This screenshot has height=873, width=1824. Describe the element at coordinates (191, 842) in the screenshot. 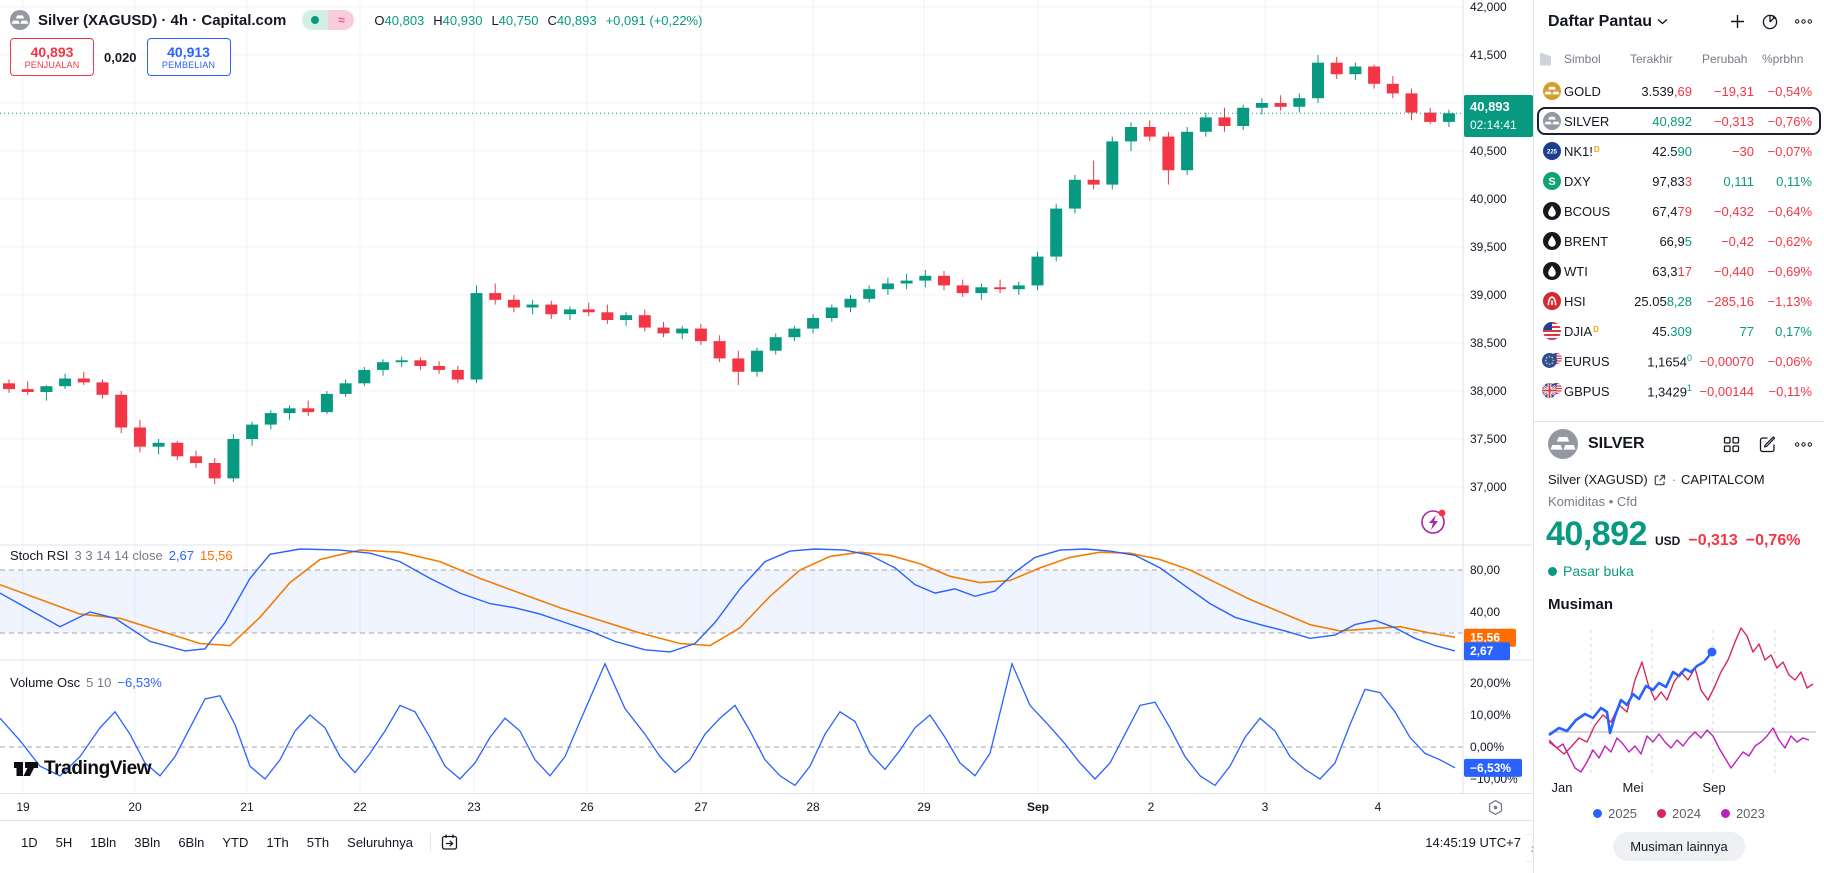

I see `range-button-6bln: 6Bln` at that location.